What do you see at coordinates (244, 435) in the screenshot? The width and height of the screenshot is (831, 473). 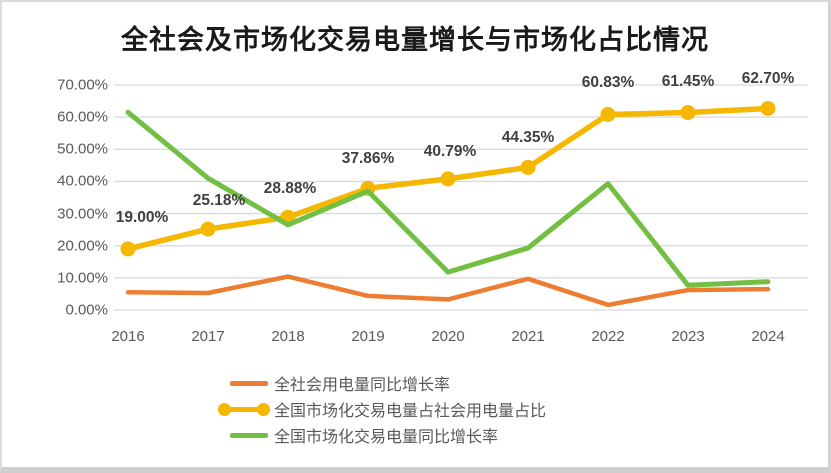 I see `green-line-swatch-icon` at bounding box center [244, 435].